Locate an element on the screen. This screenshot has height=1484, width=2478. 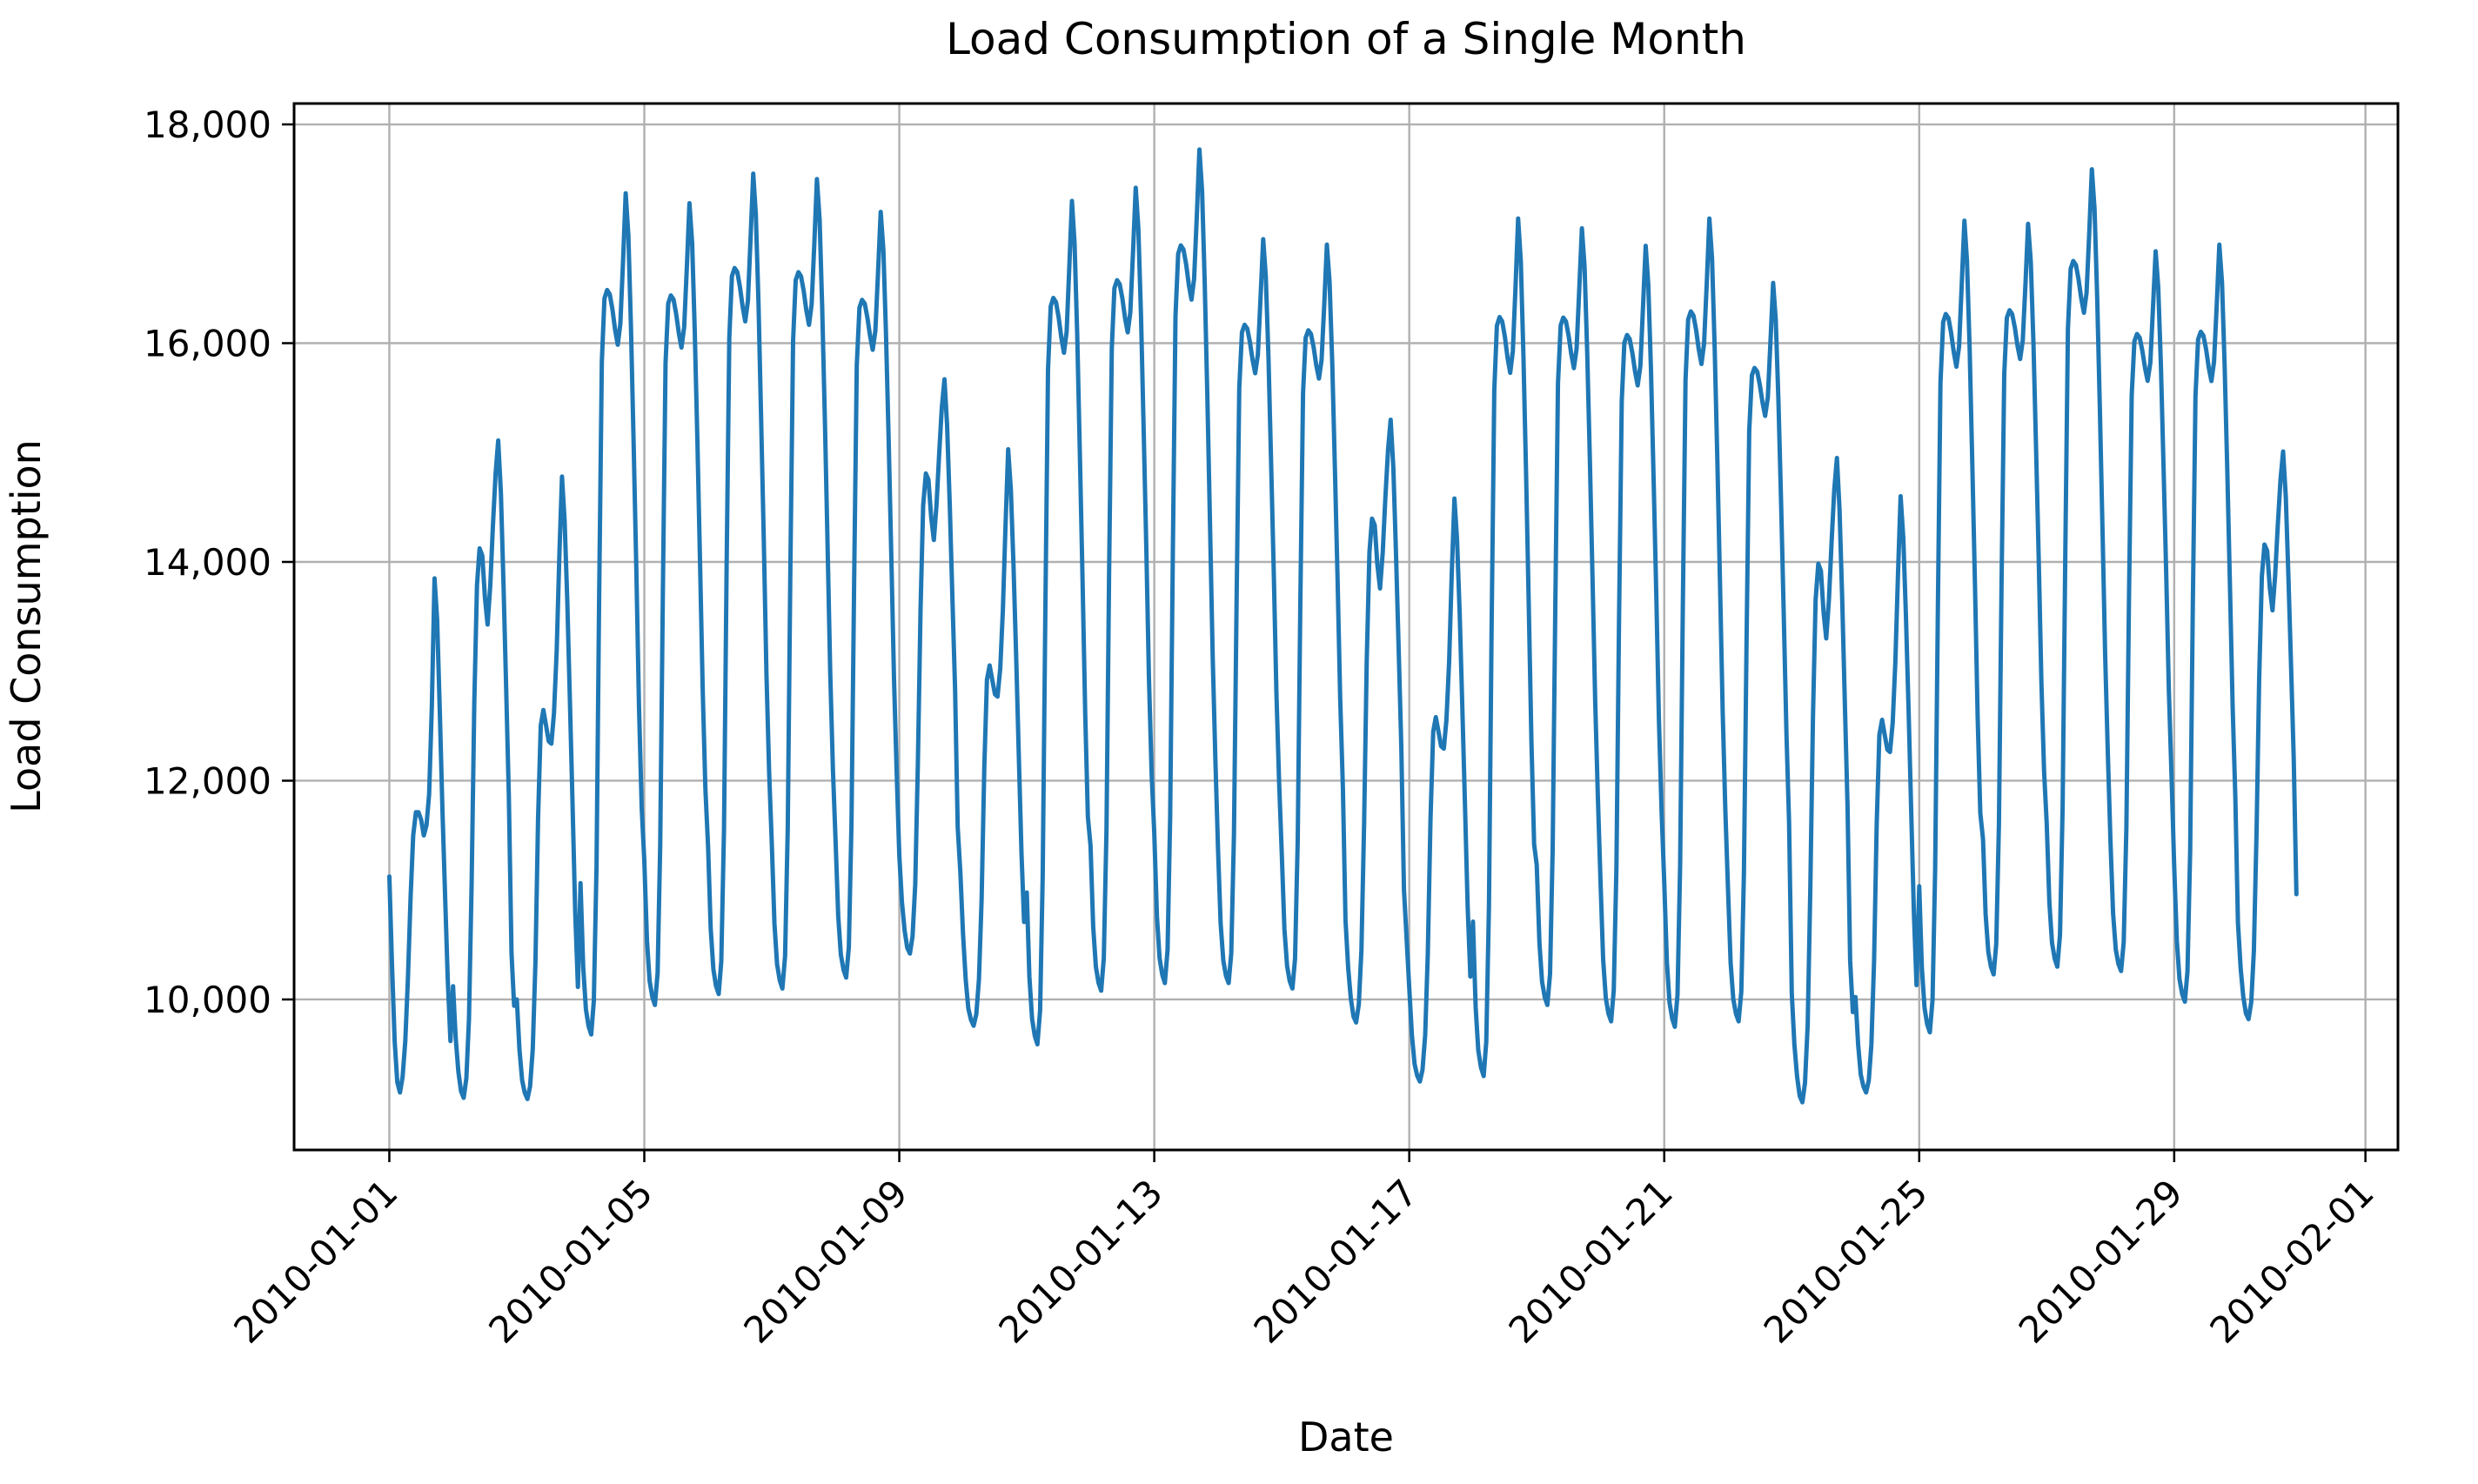
x-tick-label: 2010-01-13 is located at coordinates (1080, 1261).